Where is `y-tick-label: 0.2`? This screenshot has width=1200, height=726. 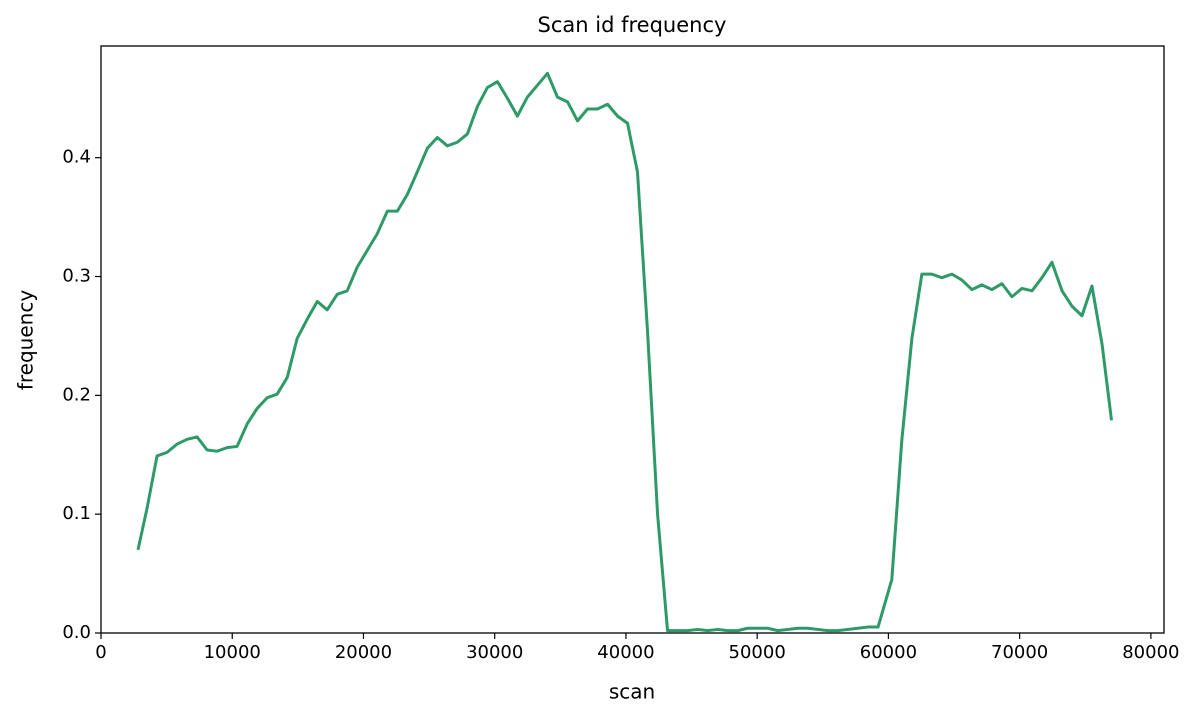
y-tick-label: 0.2 is located at coordinates (76, 394).